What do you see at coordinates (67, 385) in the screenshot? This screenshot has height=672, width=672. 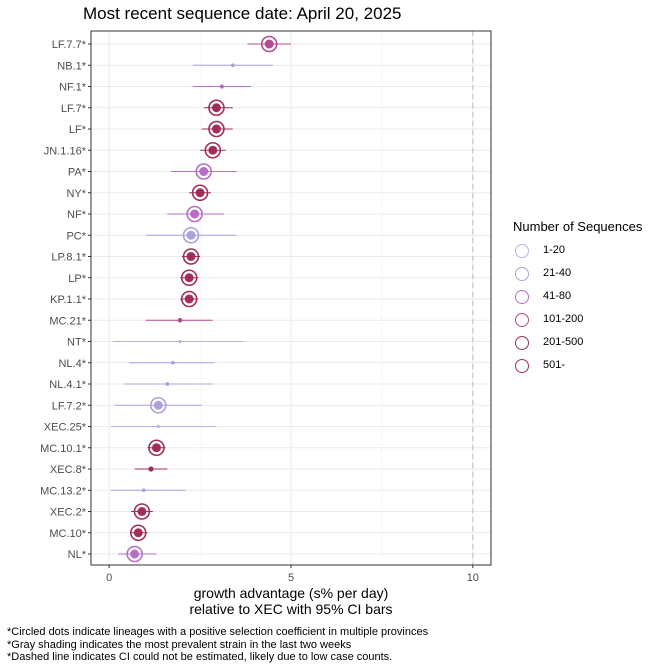 I see `y-tick-label: NL.4.1*` at bounding box center [67, 385].